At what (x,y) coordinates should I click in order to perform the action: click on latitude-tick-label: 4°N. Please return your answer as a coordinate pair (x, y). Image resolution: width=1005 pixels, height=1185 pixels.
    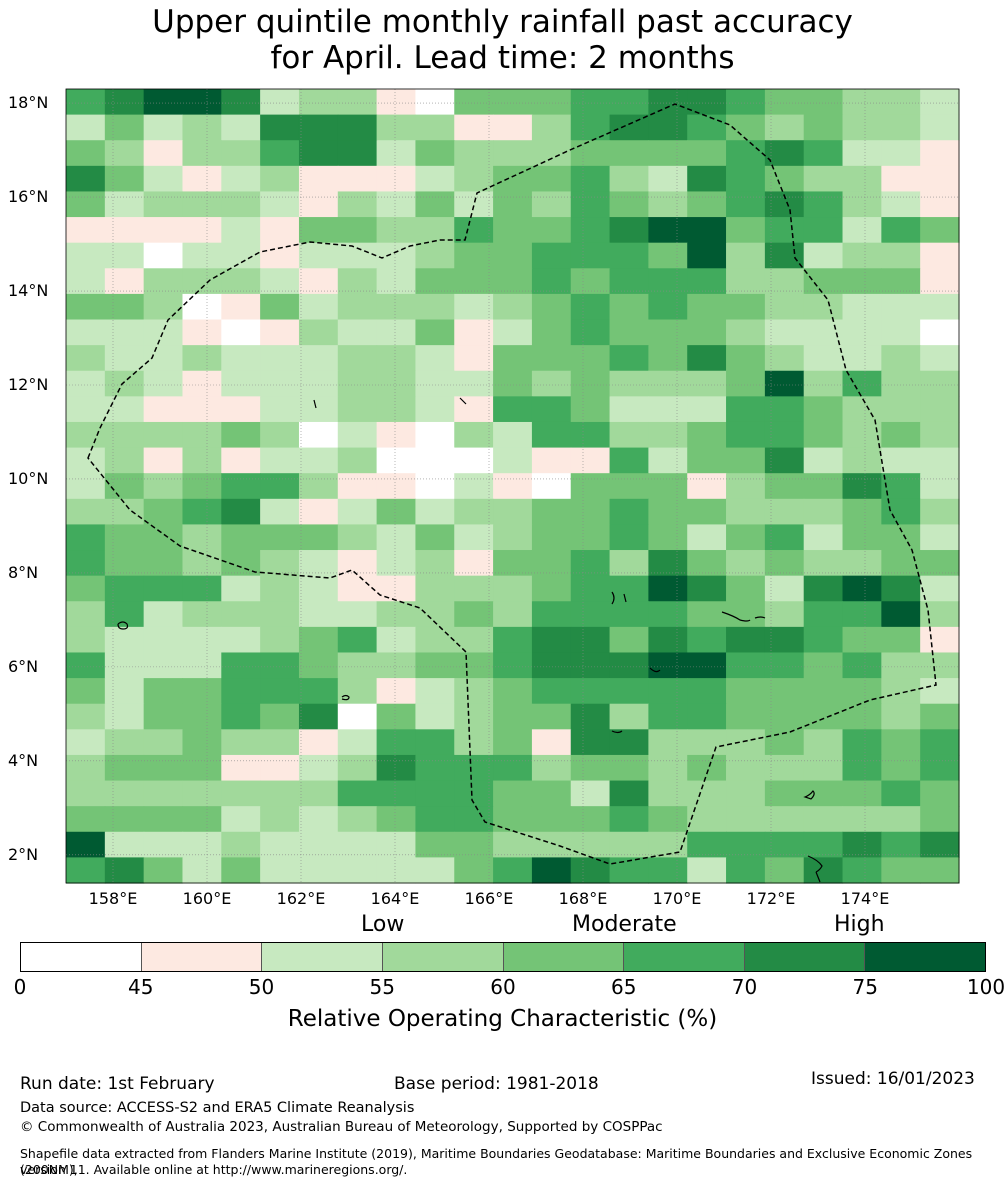
    Looking at the image, I should click on (23, 760).